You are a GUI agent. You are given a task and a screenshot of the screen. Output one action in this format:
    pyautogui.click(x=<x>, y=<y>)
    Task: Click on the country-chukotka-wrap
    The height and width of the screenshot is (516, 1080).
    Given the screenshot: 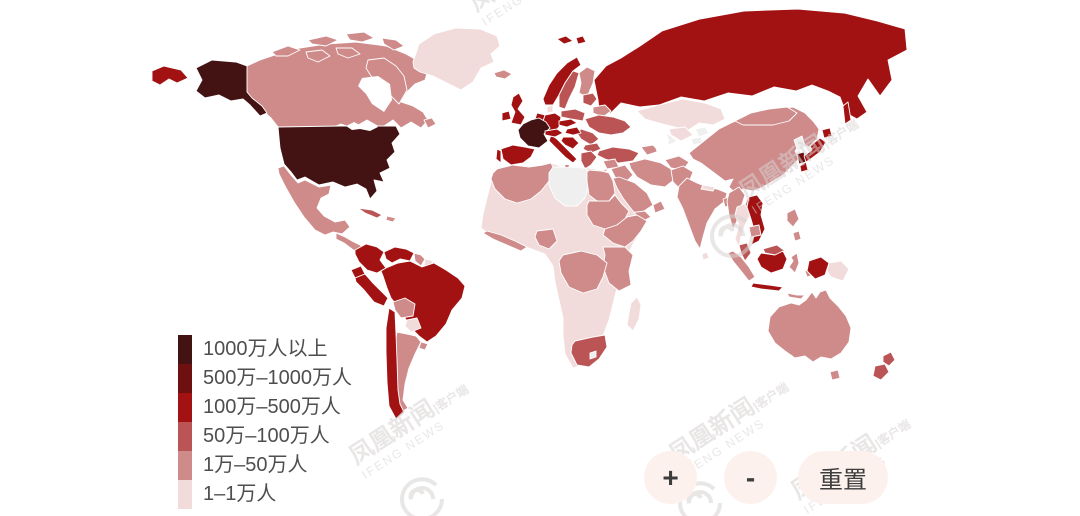 What is the action you would take?
    pyautogui.click(x=170, y=75)
    